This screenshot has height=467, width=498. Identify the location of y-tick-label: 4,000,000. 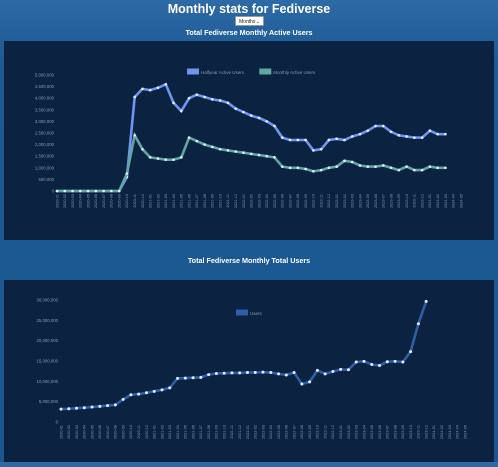
(45, 98).